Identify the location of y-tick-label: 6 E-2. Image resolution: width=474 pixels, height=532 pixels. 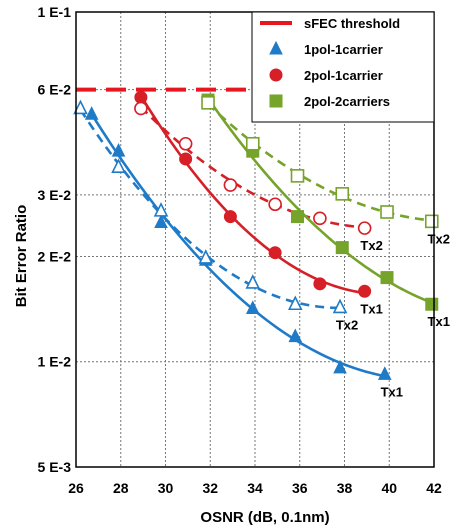
(55, 90).